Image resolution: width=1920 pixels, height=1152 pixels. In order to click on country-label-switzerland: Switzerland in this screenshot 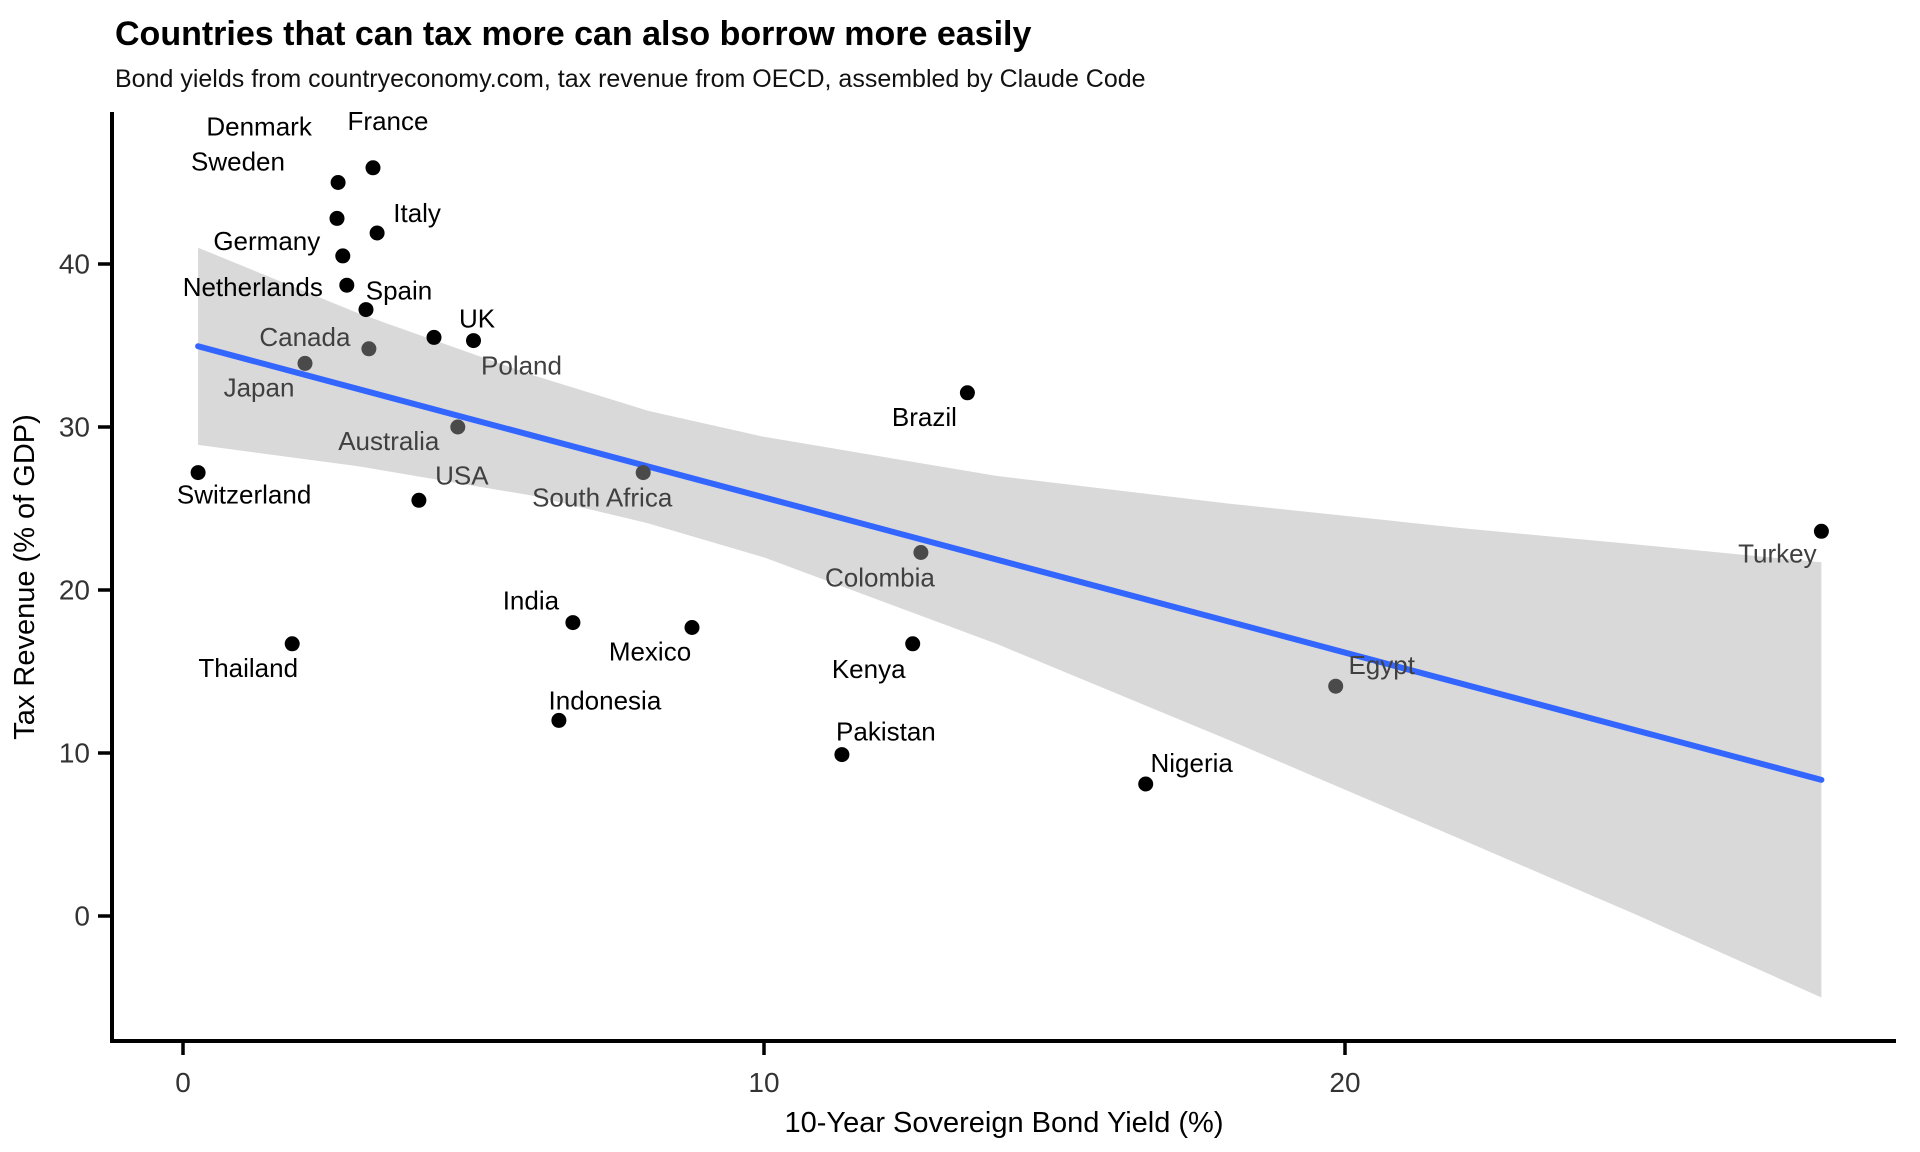, I will do `click(244, 495)`.